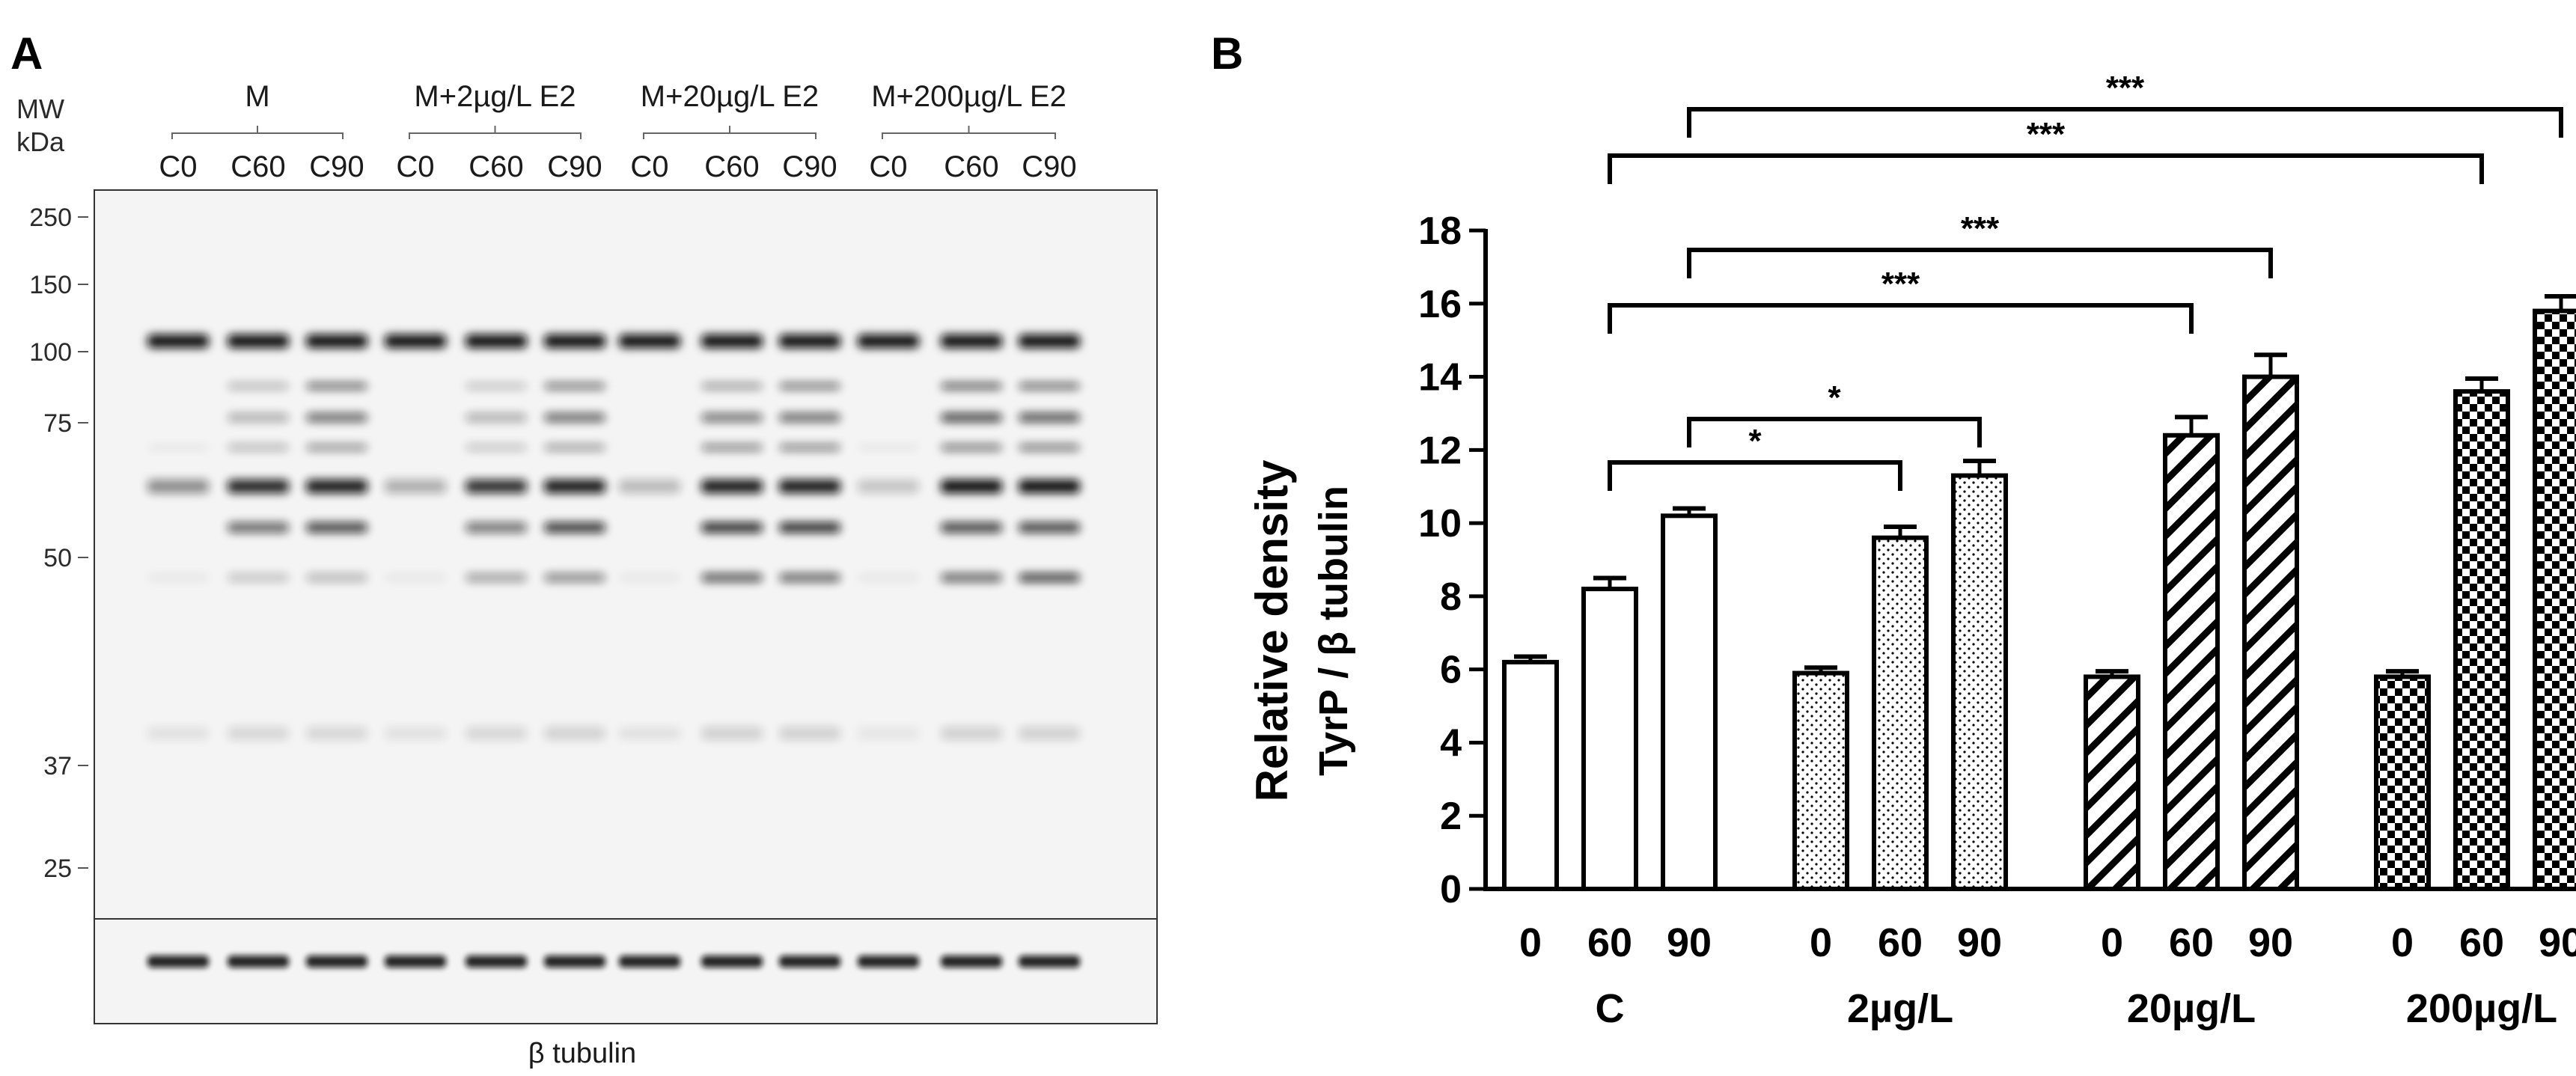 The height and width of the screenshot is (1076, 2576). Describe the element at coordinates (50, 352) in the screenshot. I see `mw-marker-label: 100` at that location.